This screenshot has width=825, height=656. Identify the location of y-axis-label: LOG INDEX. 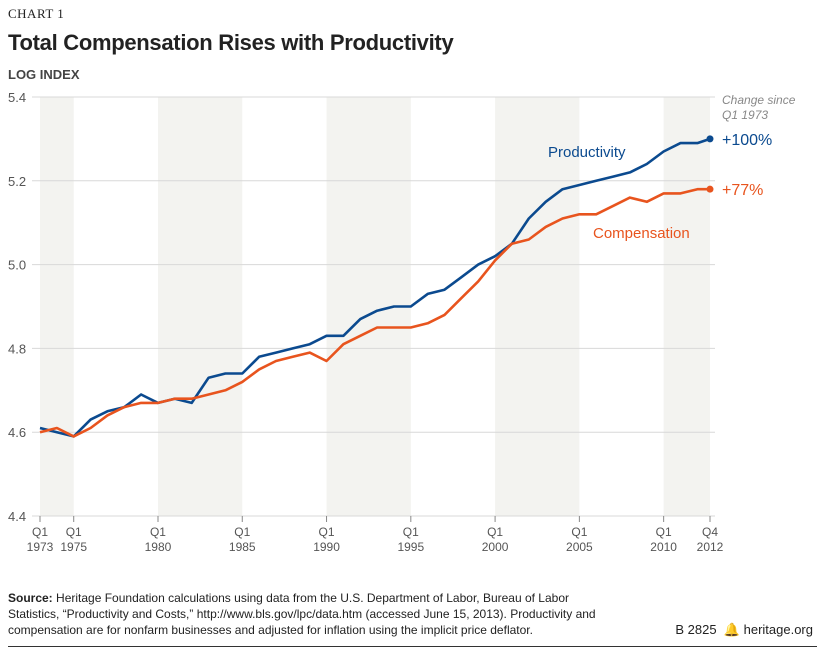
(44, 74).